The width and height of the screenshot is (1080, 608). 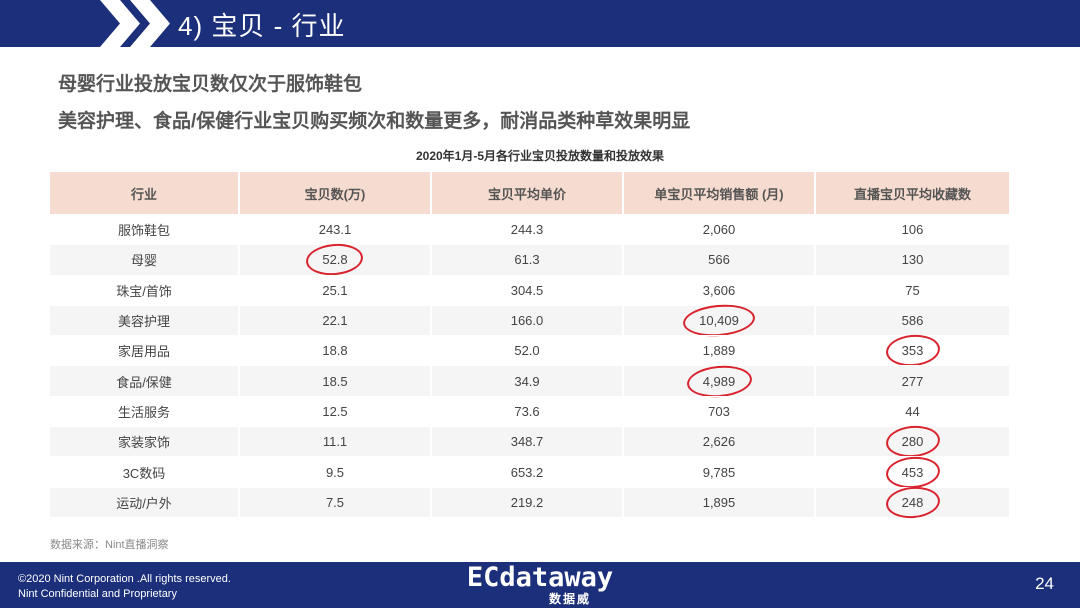 What do you see at coordinates (336, 229) in the screenshot?
I see `cell-count: 243.1` at bounding box center [336, 229].